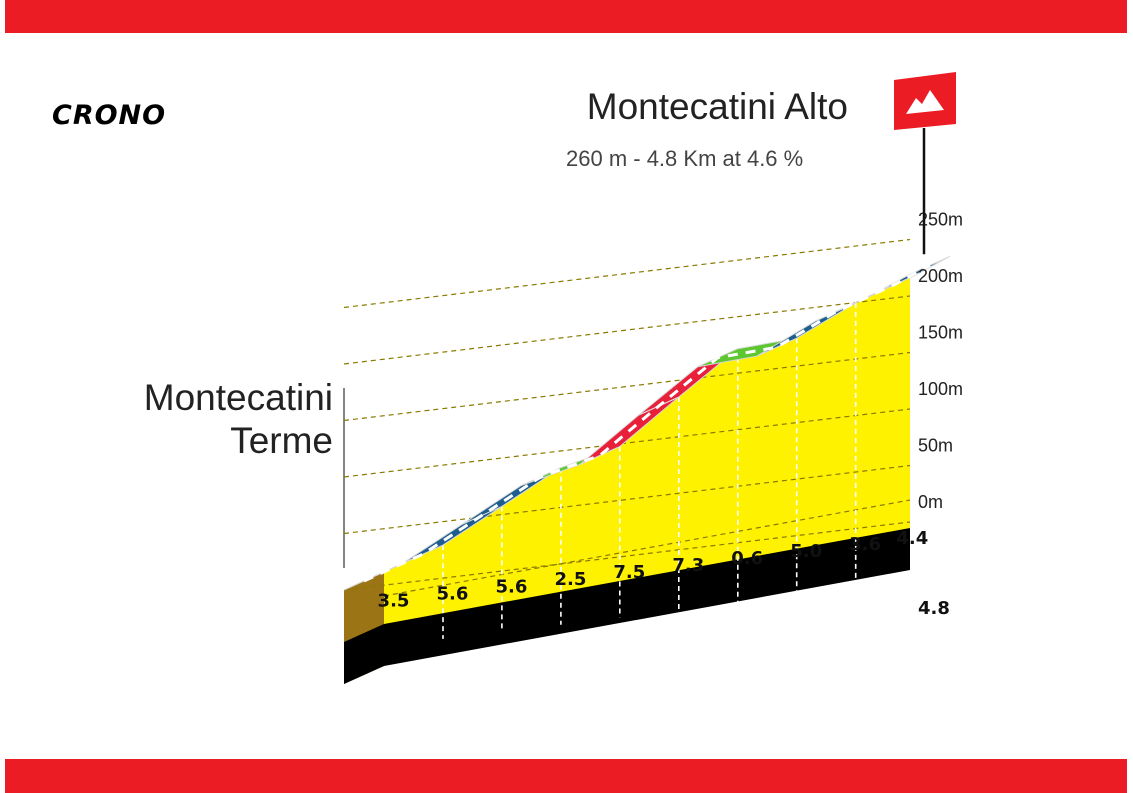  What do you see at coordinates (935, 446) in the screenshot?
I see `y-tick-label: 50m` at bounding box center [935, 446].